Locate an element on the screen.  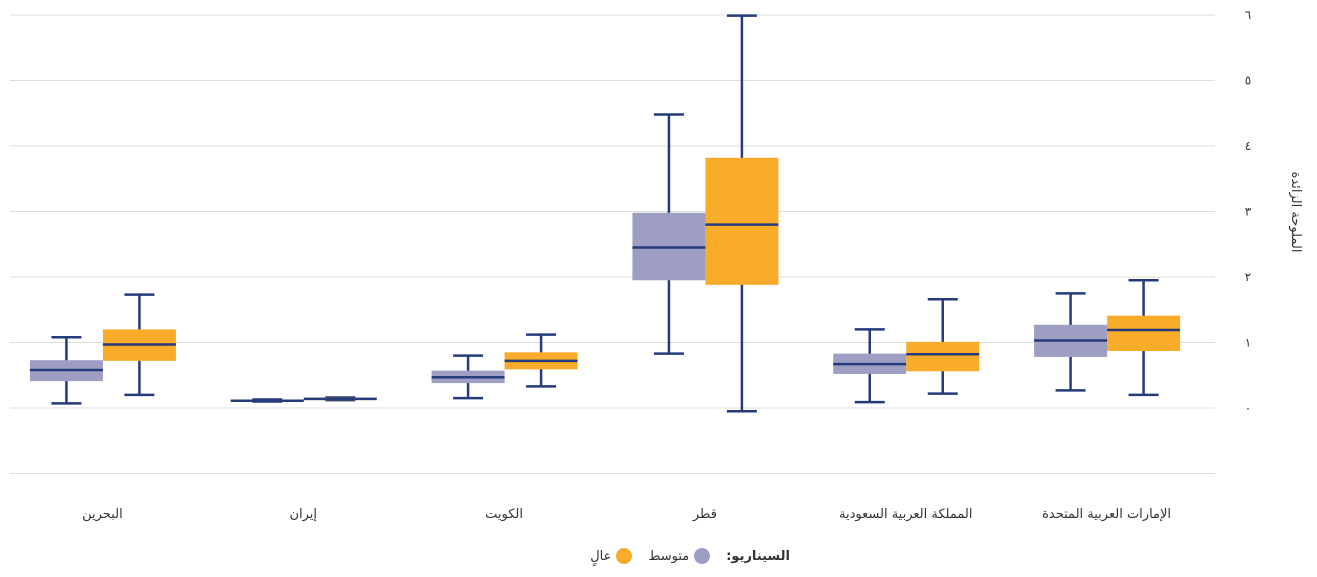
y-tick-label: ٦ is located at coordinates (1248, 15).